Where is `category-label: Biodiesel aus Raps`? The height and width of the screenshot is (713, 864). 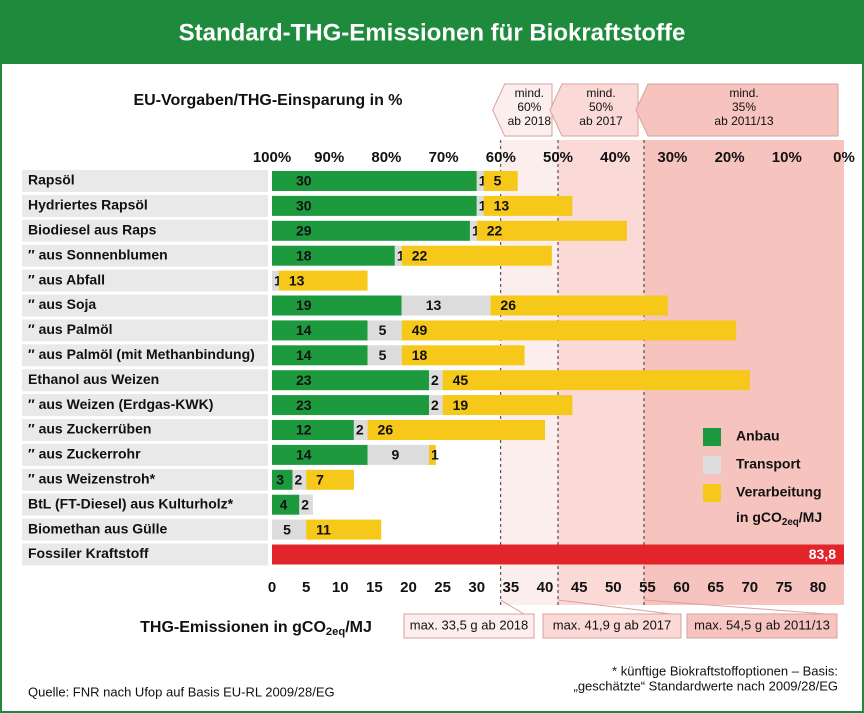
category-label: Biodiesel aus Raps is located at coordinates (92, 230).